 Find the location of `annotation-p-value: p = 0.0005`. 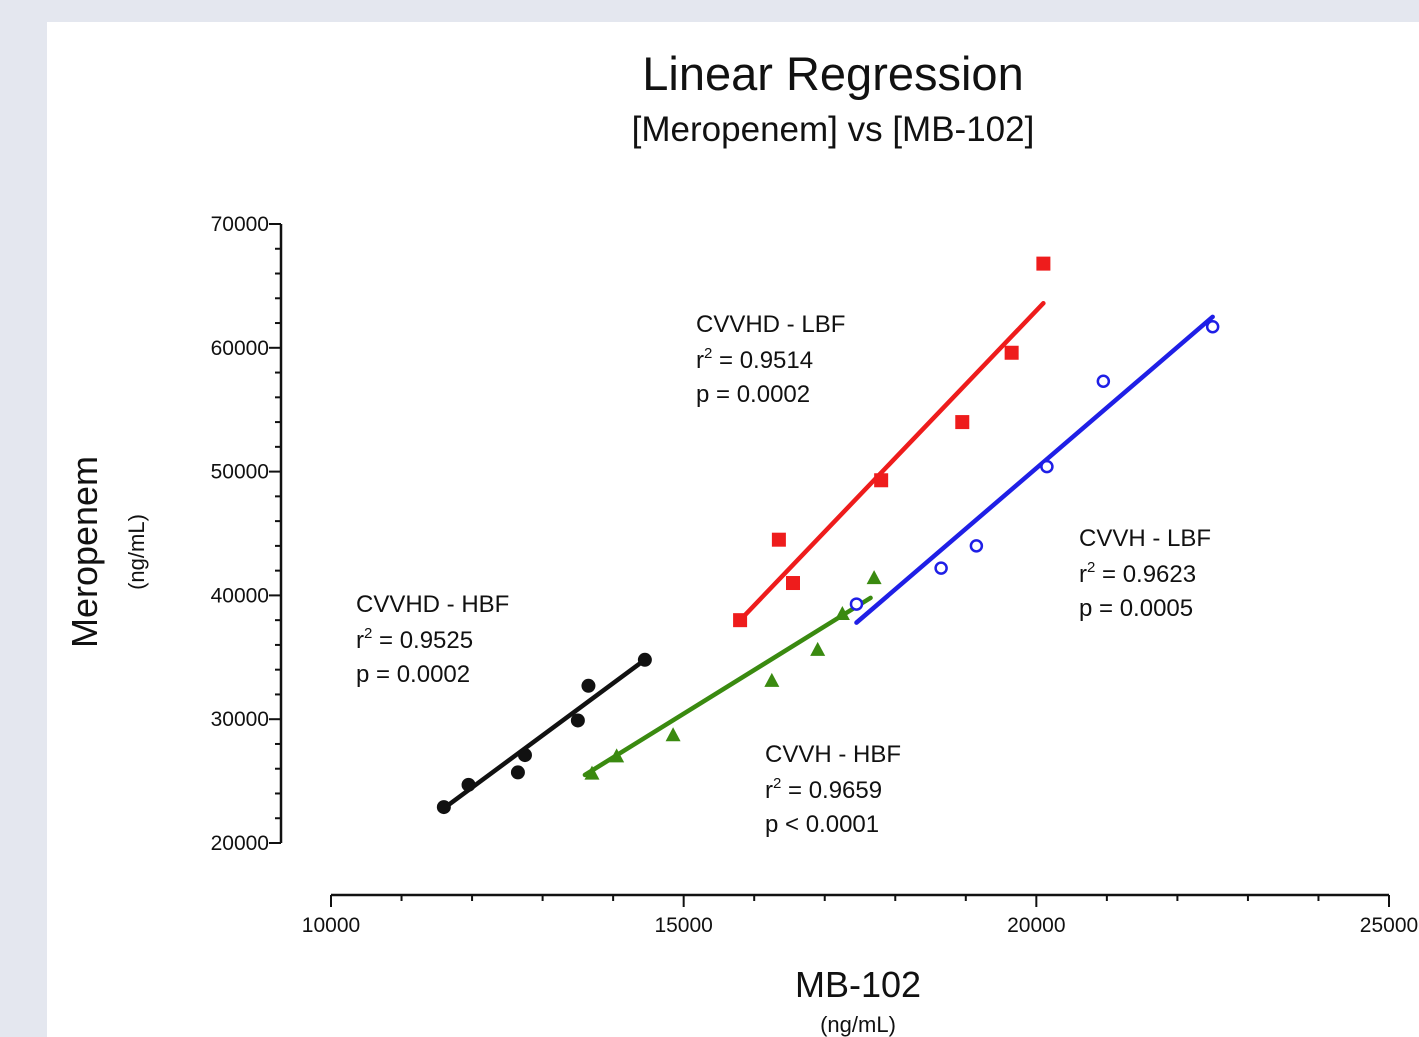

annotation-p-value: p = 0.0005 is located at coordinates (1136, 608).